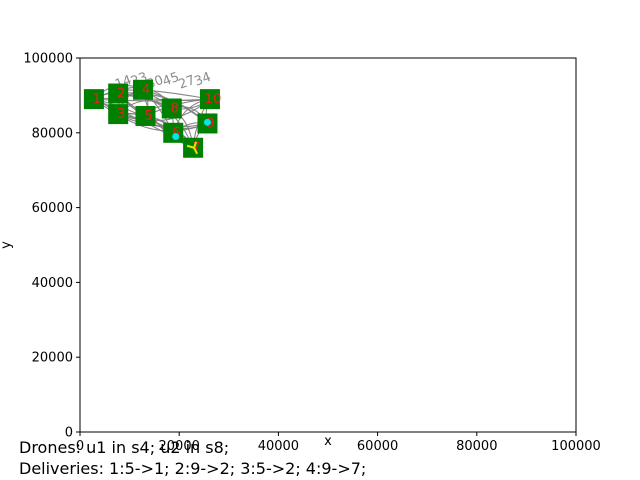 This screenshot has height=480, width=640. What do you see at coordinates (576, 446) in the screenshot?
I see `x-tick-label: 100000` at bounding box center [576, 446].